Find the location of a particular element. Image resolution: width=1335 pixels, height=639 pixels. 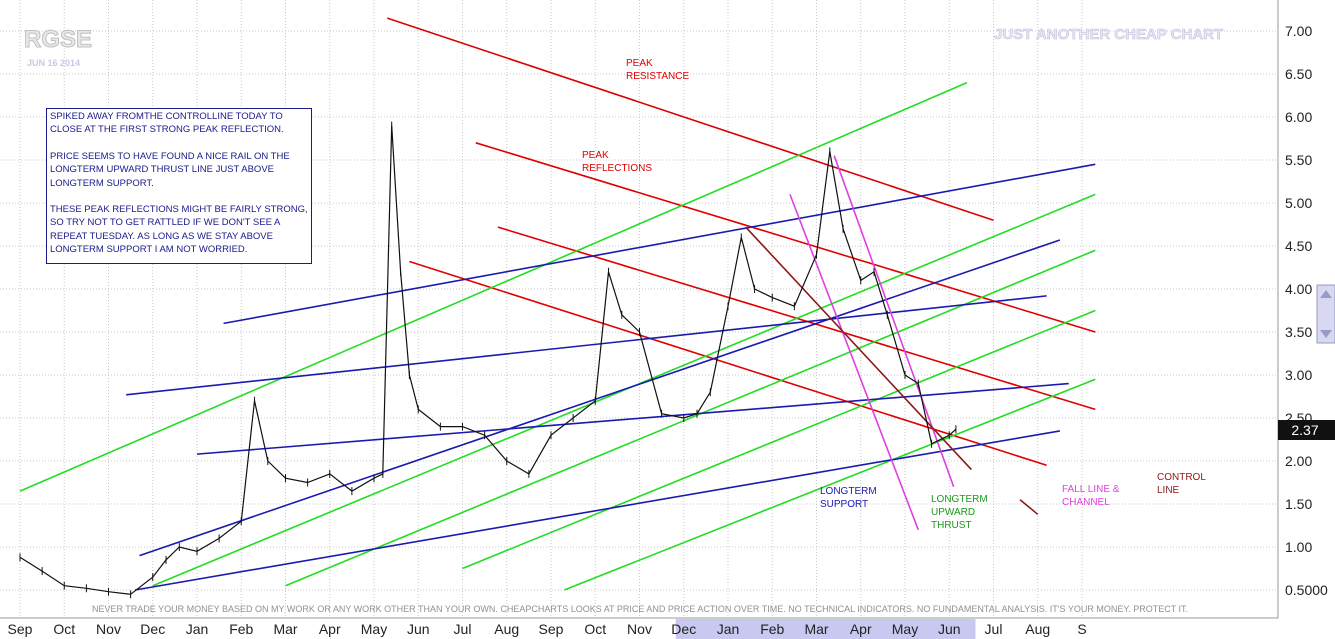

y-tick-label: 3.50 is located at coordinates (1298, 332).